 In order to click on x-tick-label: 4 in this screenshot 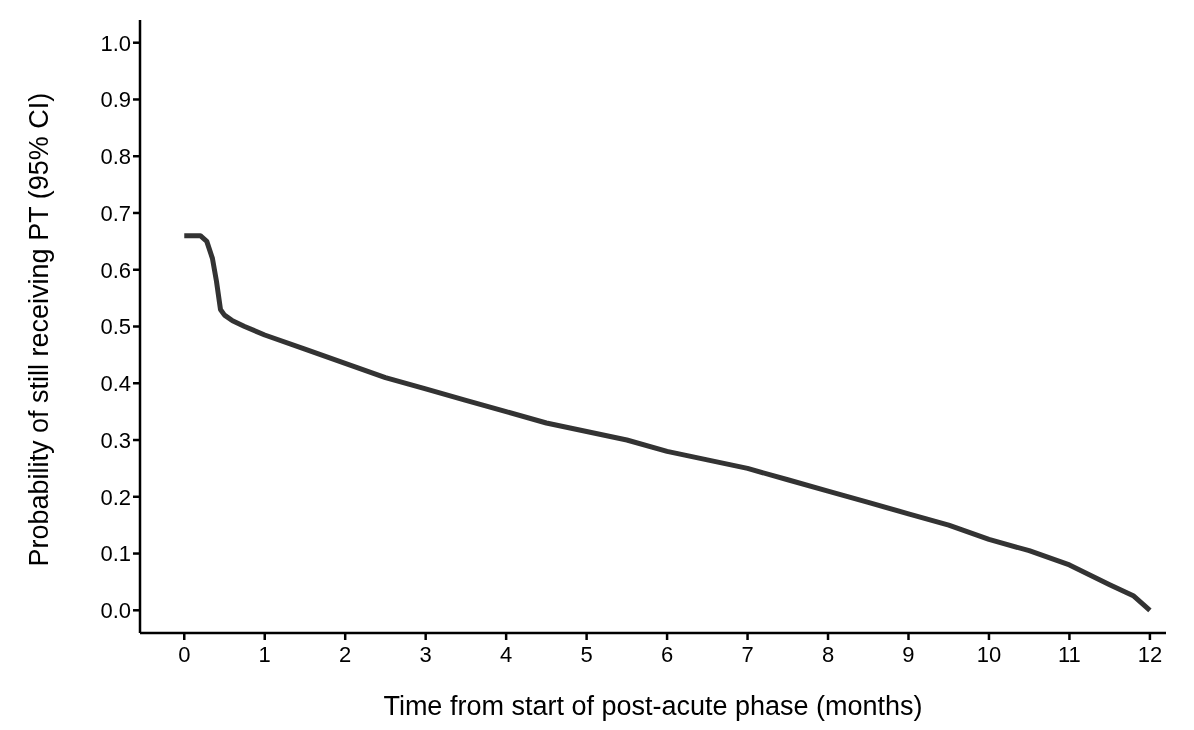, I will do `click(506, 654)`.